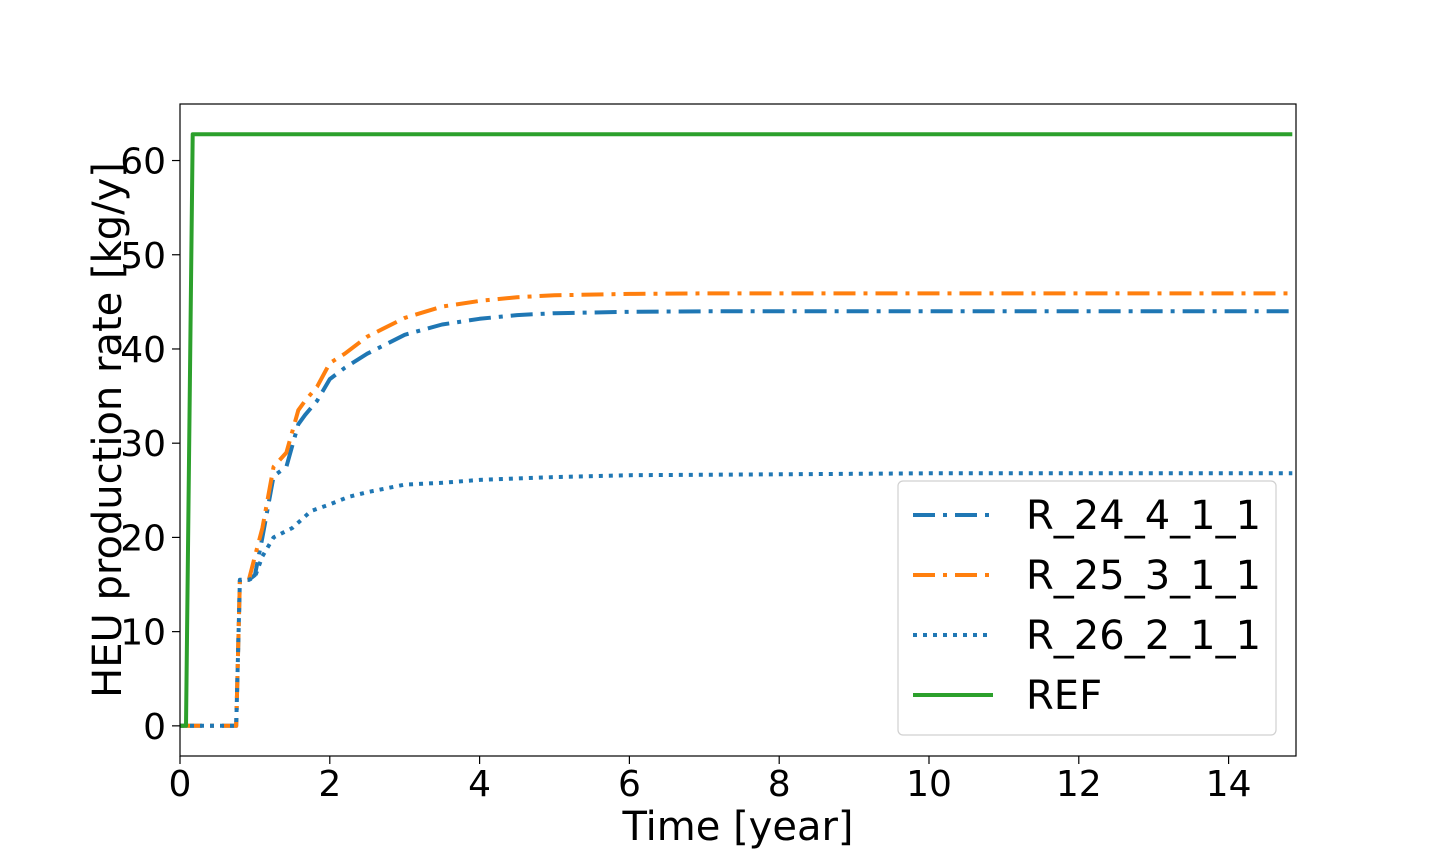  Describe the element at coordinates (1079, 784) in the screenshot. I see `x-tick-label: 12` at that location.